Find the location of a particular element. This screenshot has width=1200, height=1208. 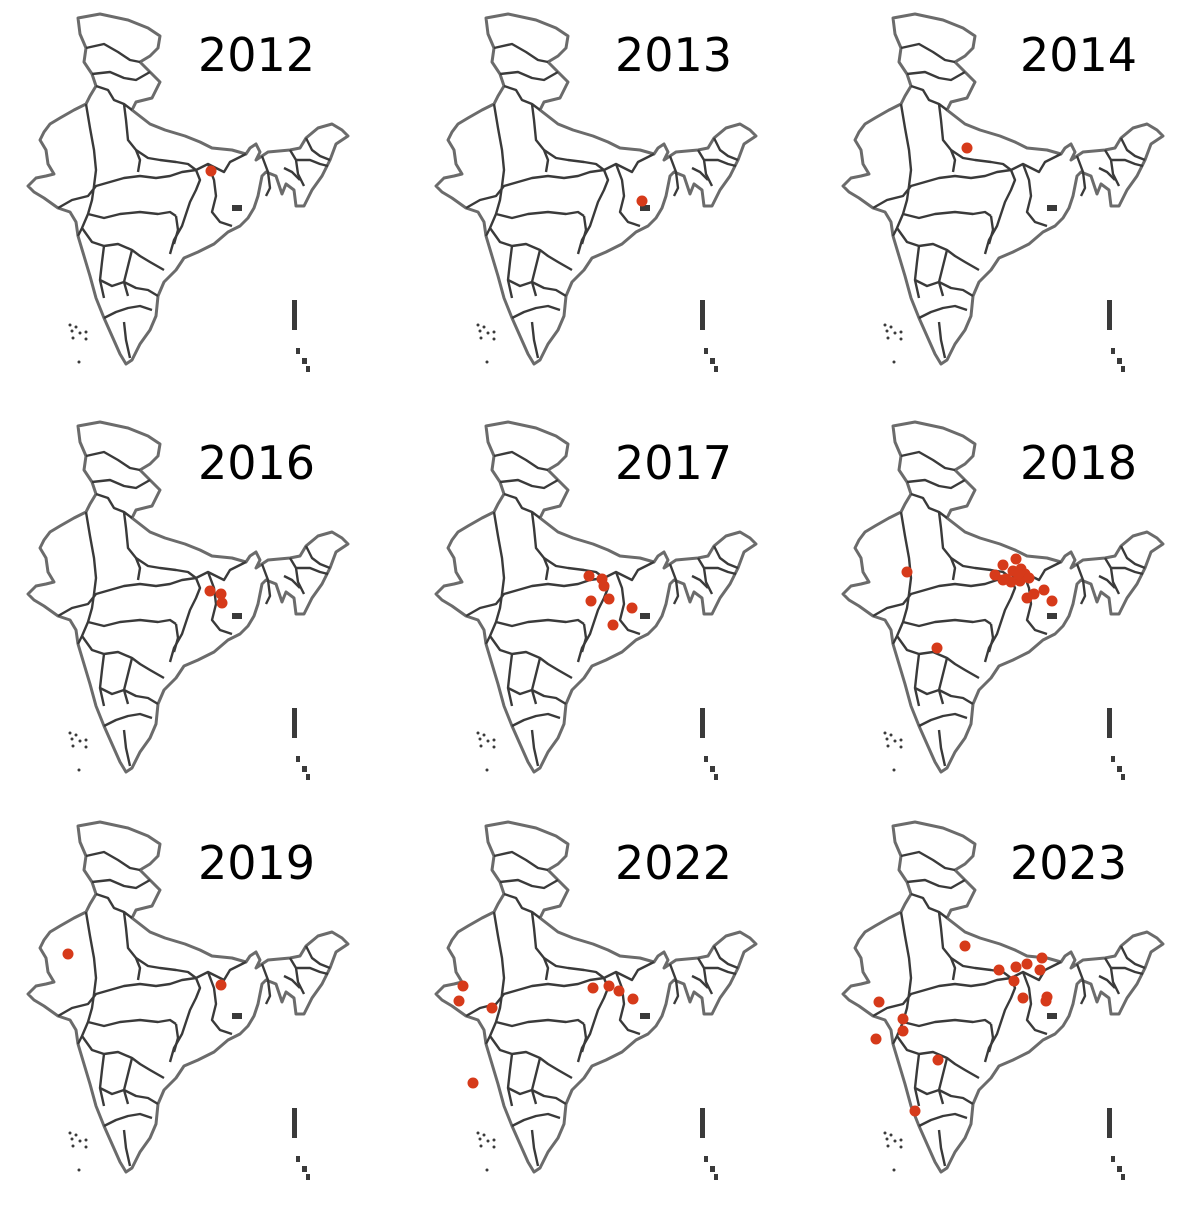

map-panel-2023: 2023 is located at coordinates (1007, 1008).